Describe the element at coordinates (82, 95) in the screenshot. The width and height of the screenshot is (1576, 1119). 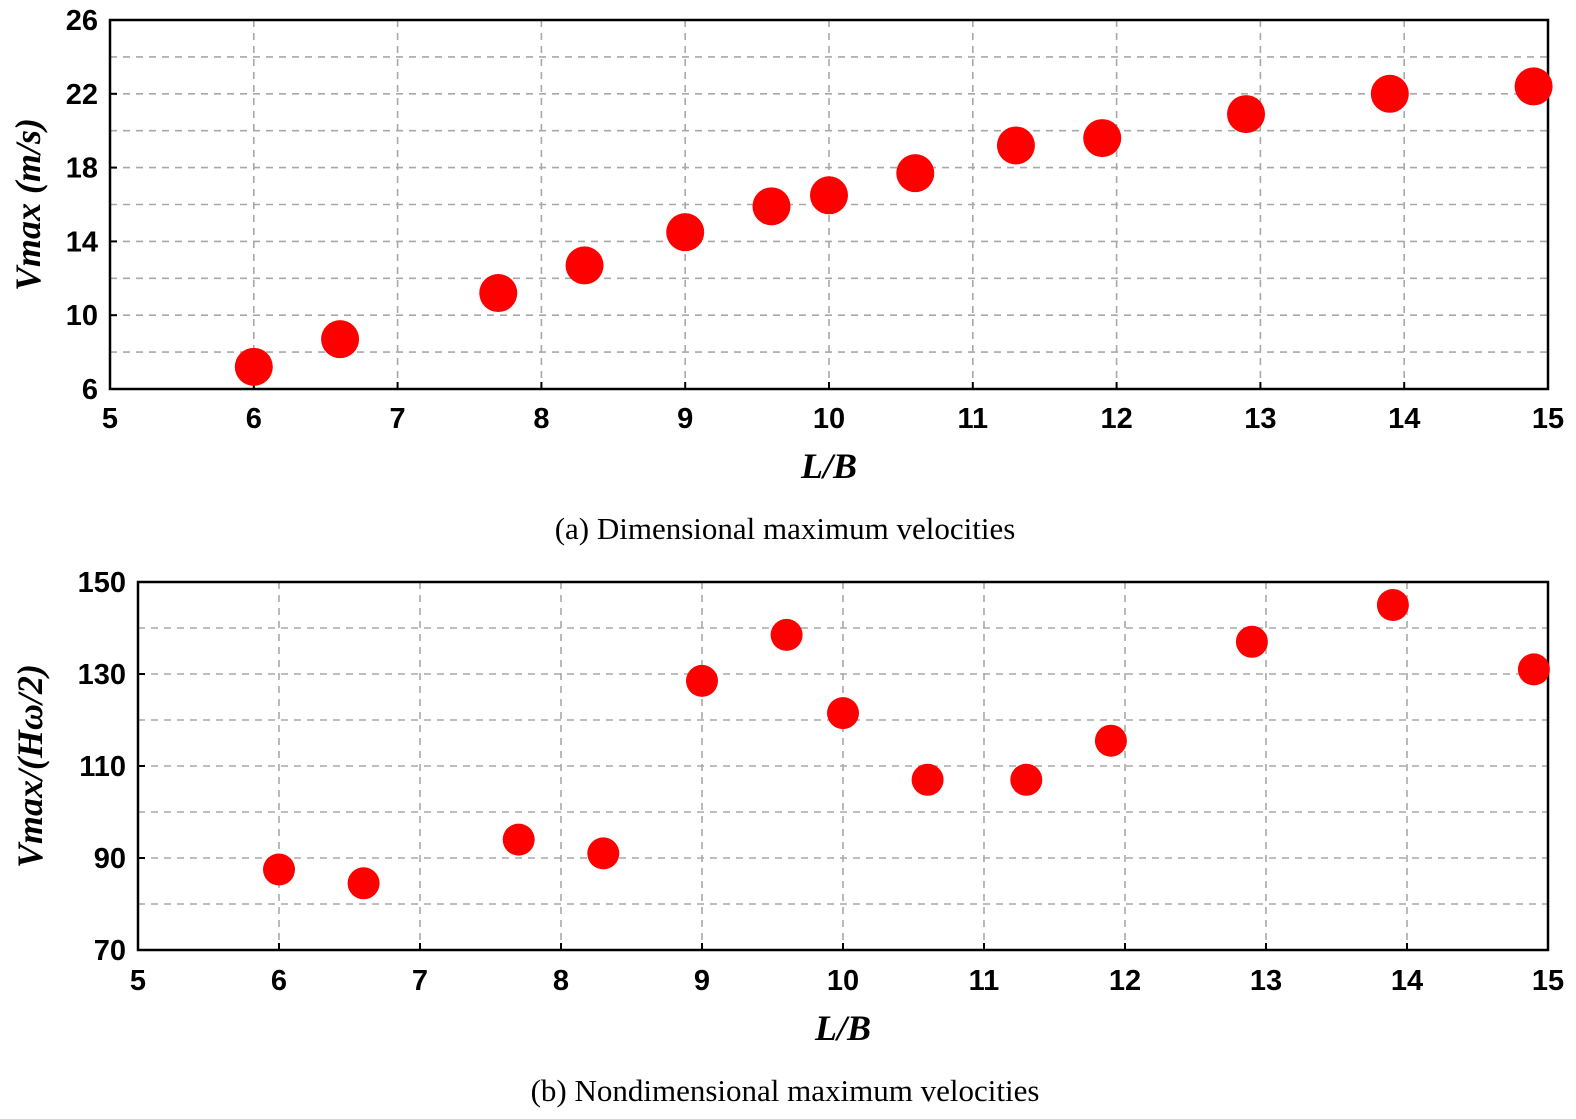
I see `y-tick-label: 22` at that location.